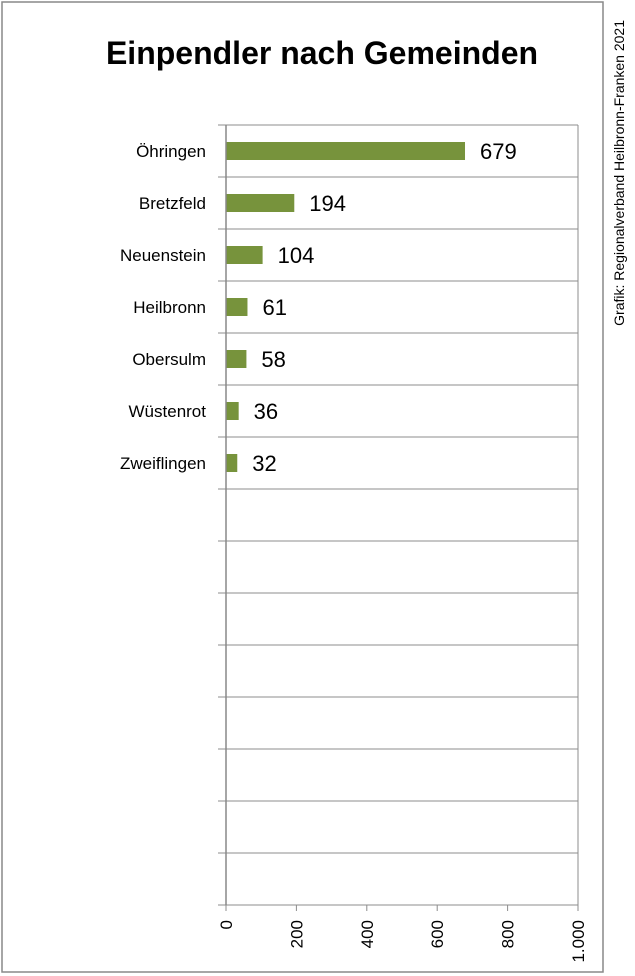 The width and height of the screenshot is (635, 976). Describe the element at coordinates (508, 934) in the screenshot. I see `x-tick-label: 800` at that location.